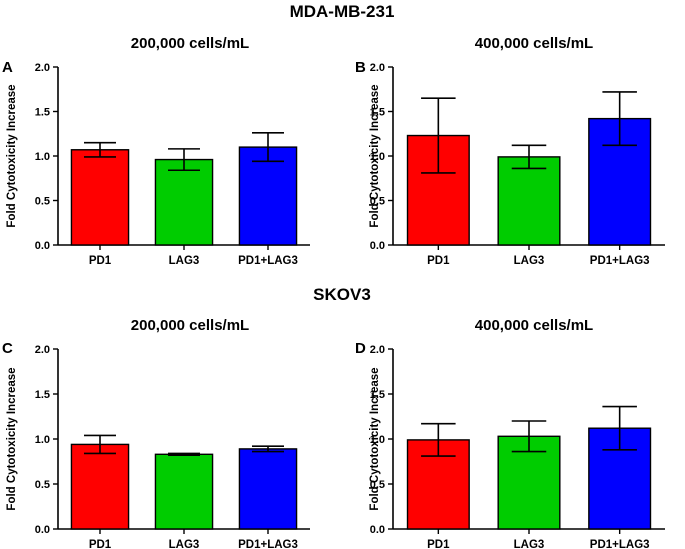  What do you see at coordinates (377, 202) in the screenshot?
I see `panel-b-y-tick-label: 0.5` at bounding box center [377, 202].